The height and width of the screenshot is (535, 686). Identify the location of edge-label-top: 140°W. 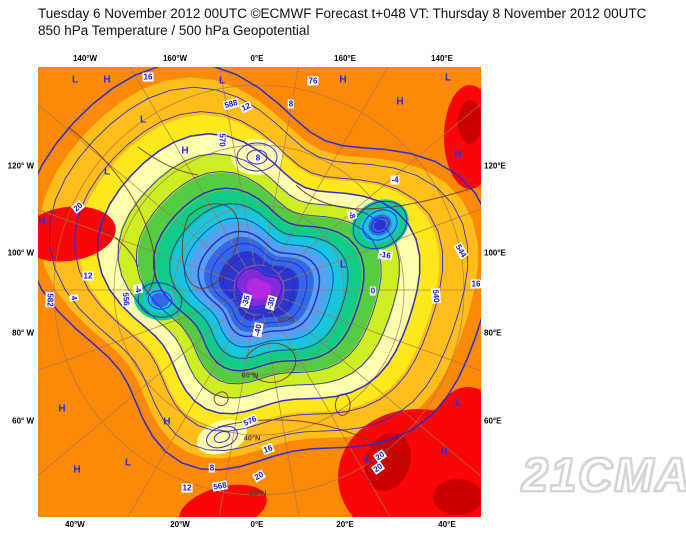
(85, 58).